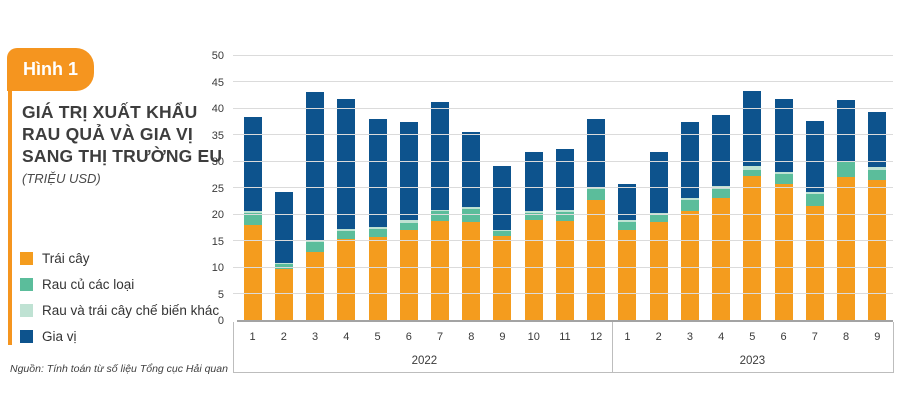  Describe the element at coordinates (217, 215) in the screenshot. I see `y-tick-label: 20` at that location.